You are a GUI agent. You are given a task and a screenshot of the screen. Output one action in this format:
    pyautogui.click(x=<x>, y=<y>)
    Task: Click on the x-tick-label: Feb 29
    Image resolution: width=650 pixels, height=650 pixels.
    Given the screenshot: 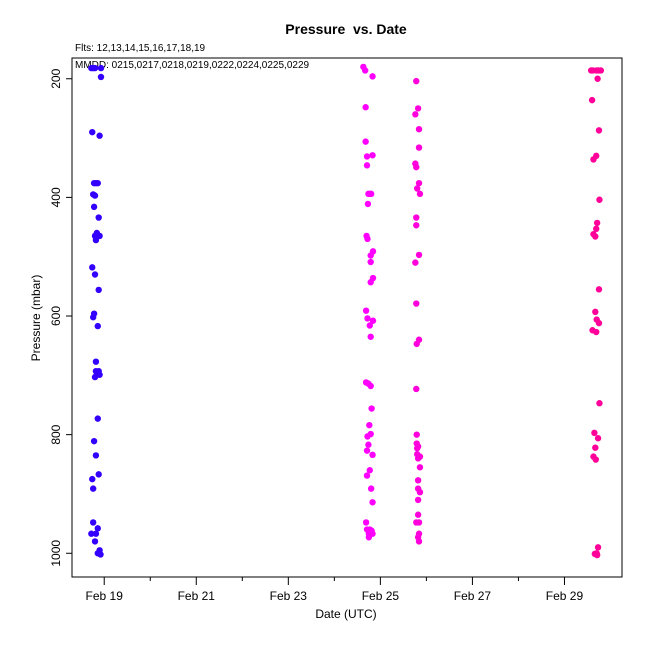 What is the action you would take?
    pyautogui.click(x=565, y=596)
    